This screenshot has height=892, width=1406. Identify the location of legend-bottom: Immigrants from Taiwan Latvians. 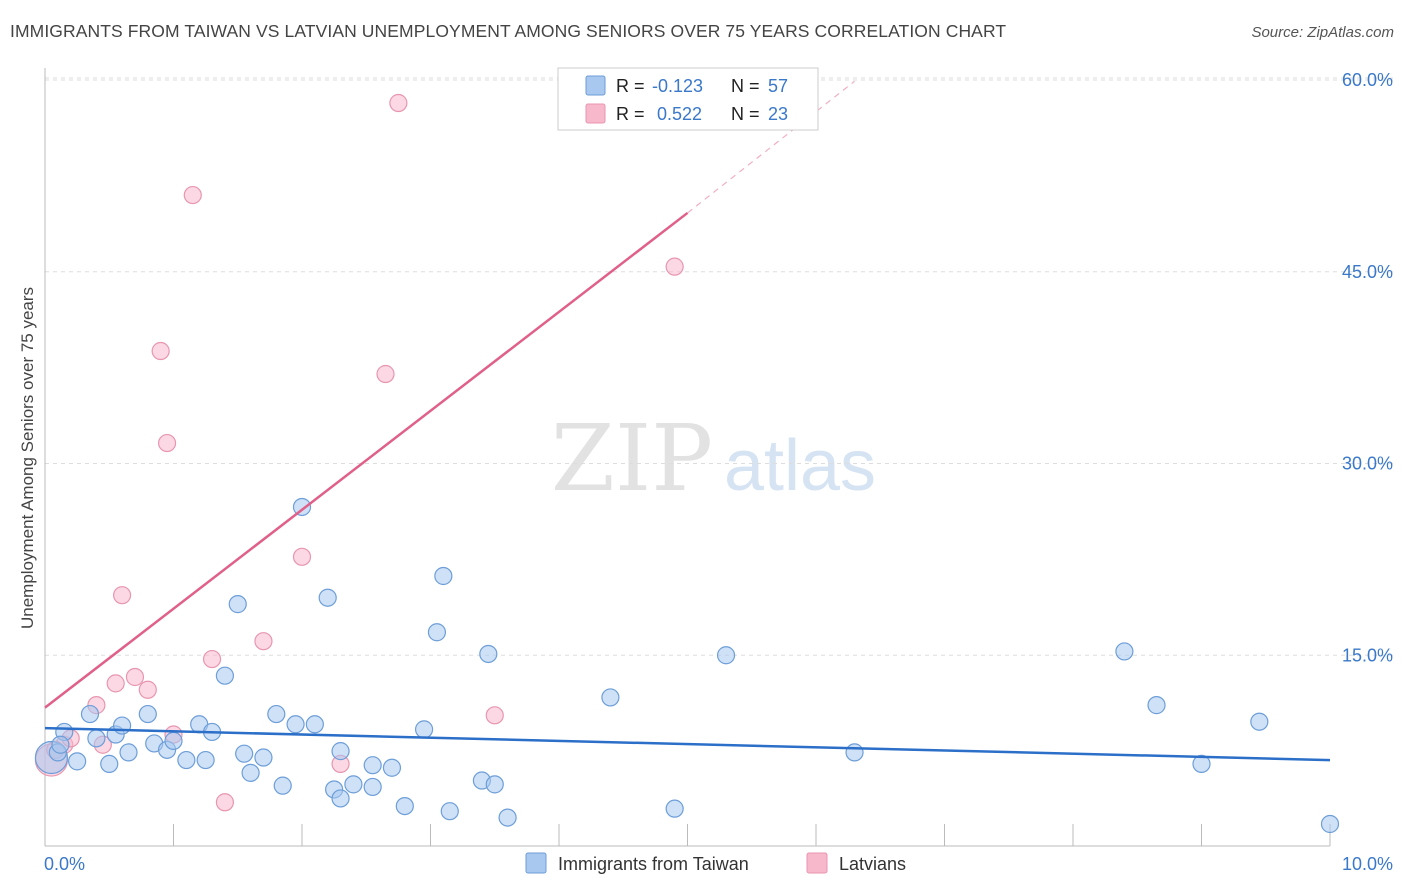
(715, 863).